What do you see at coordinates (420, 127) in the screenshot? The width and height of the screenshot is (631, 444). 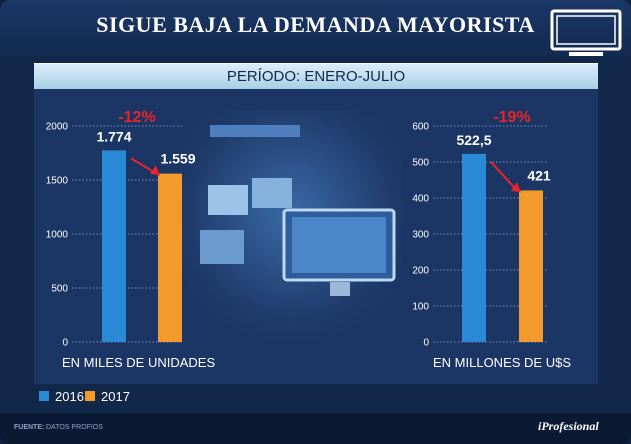 I see `y-tick-label: 600` at bounding box center [420, 127].